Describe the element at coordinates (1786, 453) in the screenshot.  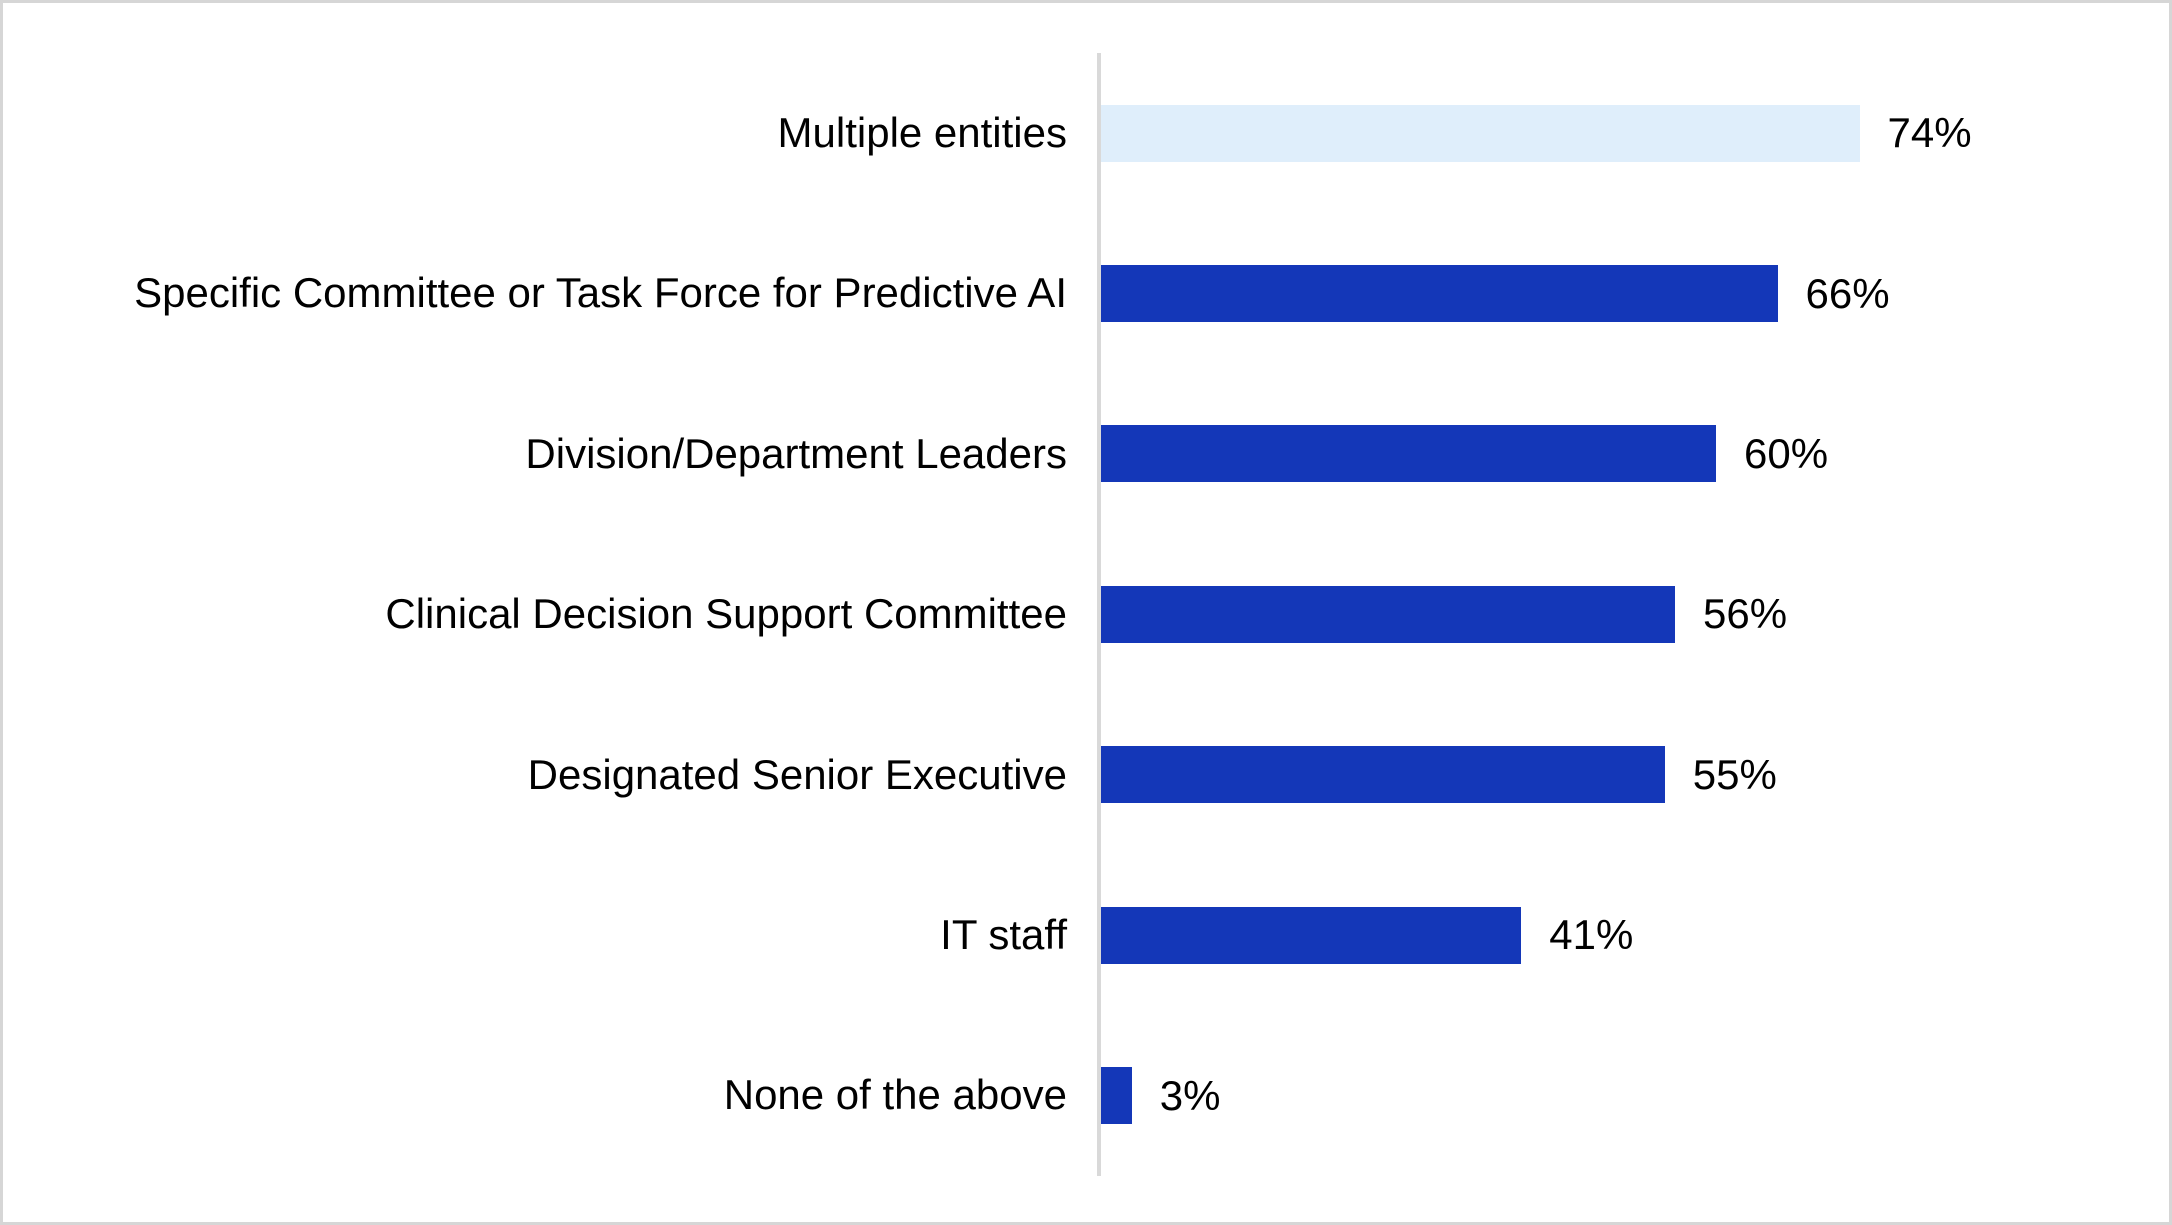
I see `value-label: 60%` at that location.